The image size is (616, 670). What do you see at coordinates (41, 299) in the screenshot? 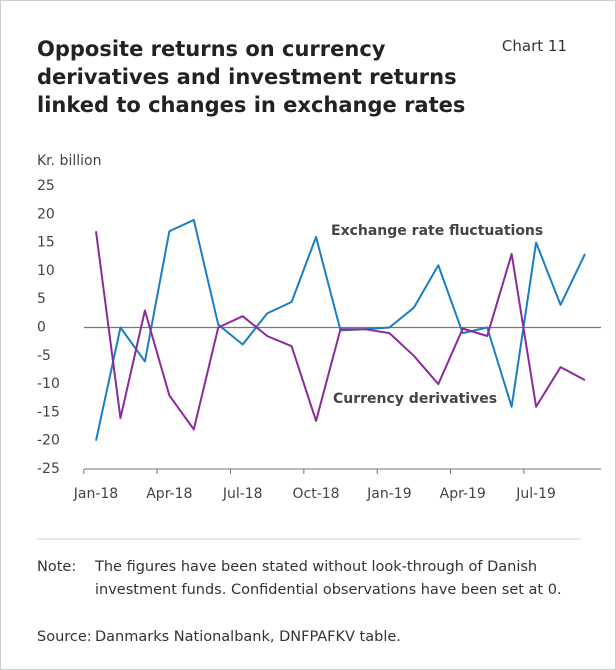
I see `y-tick-label: 5` at bounding box center [41, 299].